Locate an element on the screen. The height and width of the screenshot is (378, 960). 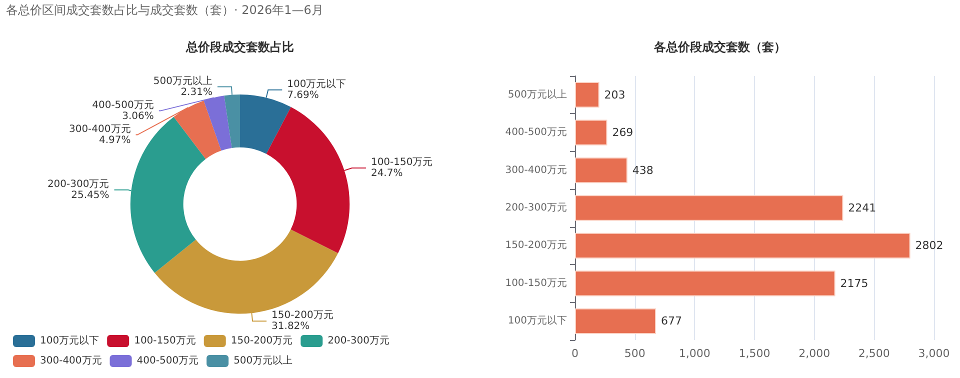
data-label: 2175 is located at coordinates (854, 283).